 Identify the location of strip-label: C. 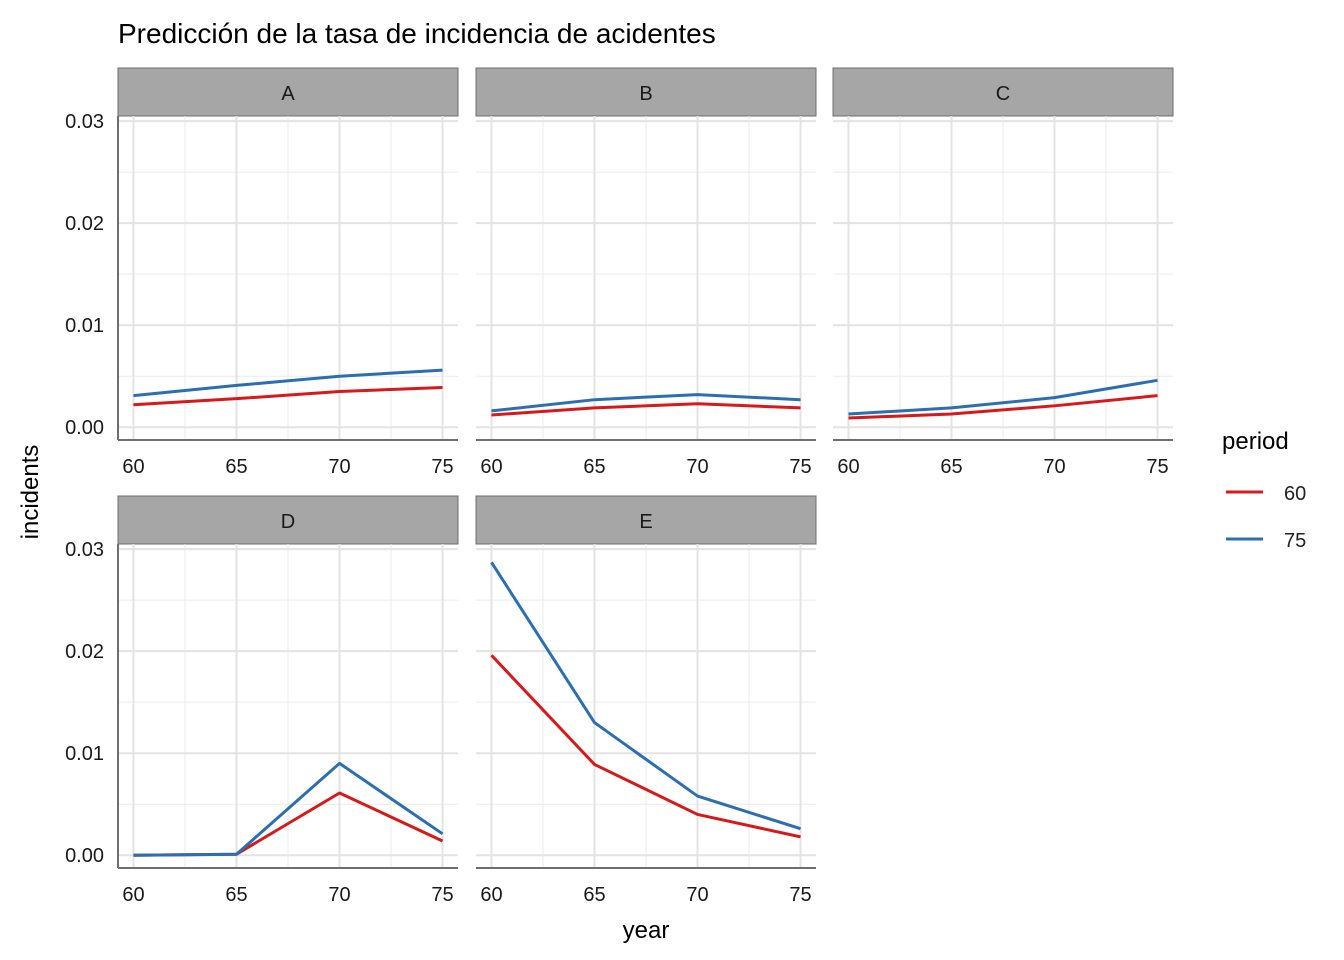
(1003, 94).